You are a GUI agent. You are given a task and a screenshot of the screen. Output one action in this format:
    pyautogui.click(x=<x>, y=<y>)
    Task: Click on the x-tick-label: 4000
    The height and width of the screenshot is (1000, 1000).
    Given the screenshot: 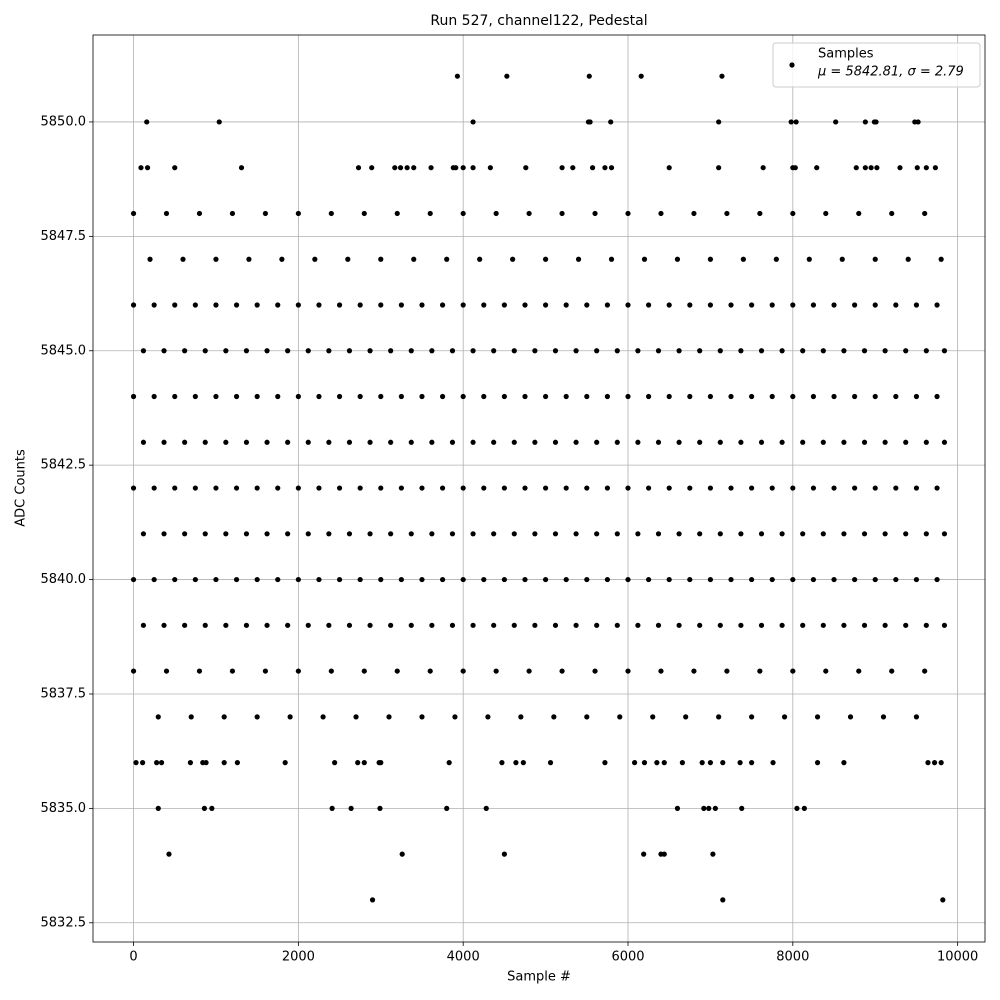 What is the action you would take?
    pyautogui.click(x=463, y=957)
    